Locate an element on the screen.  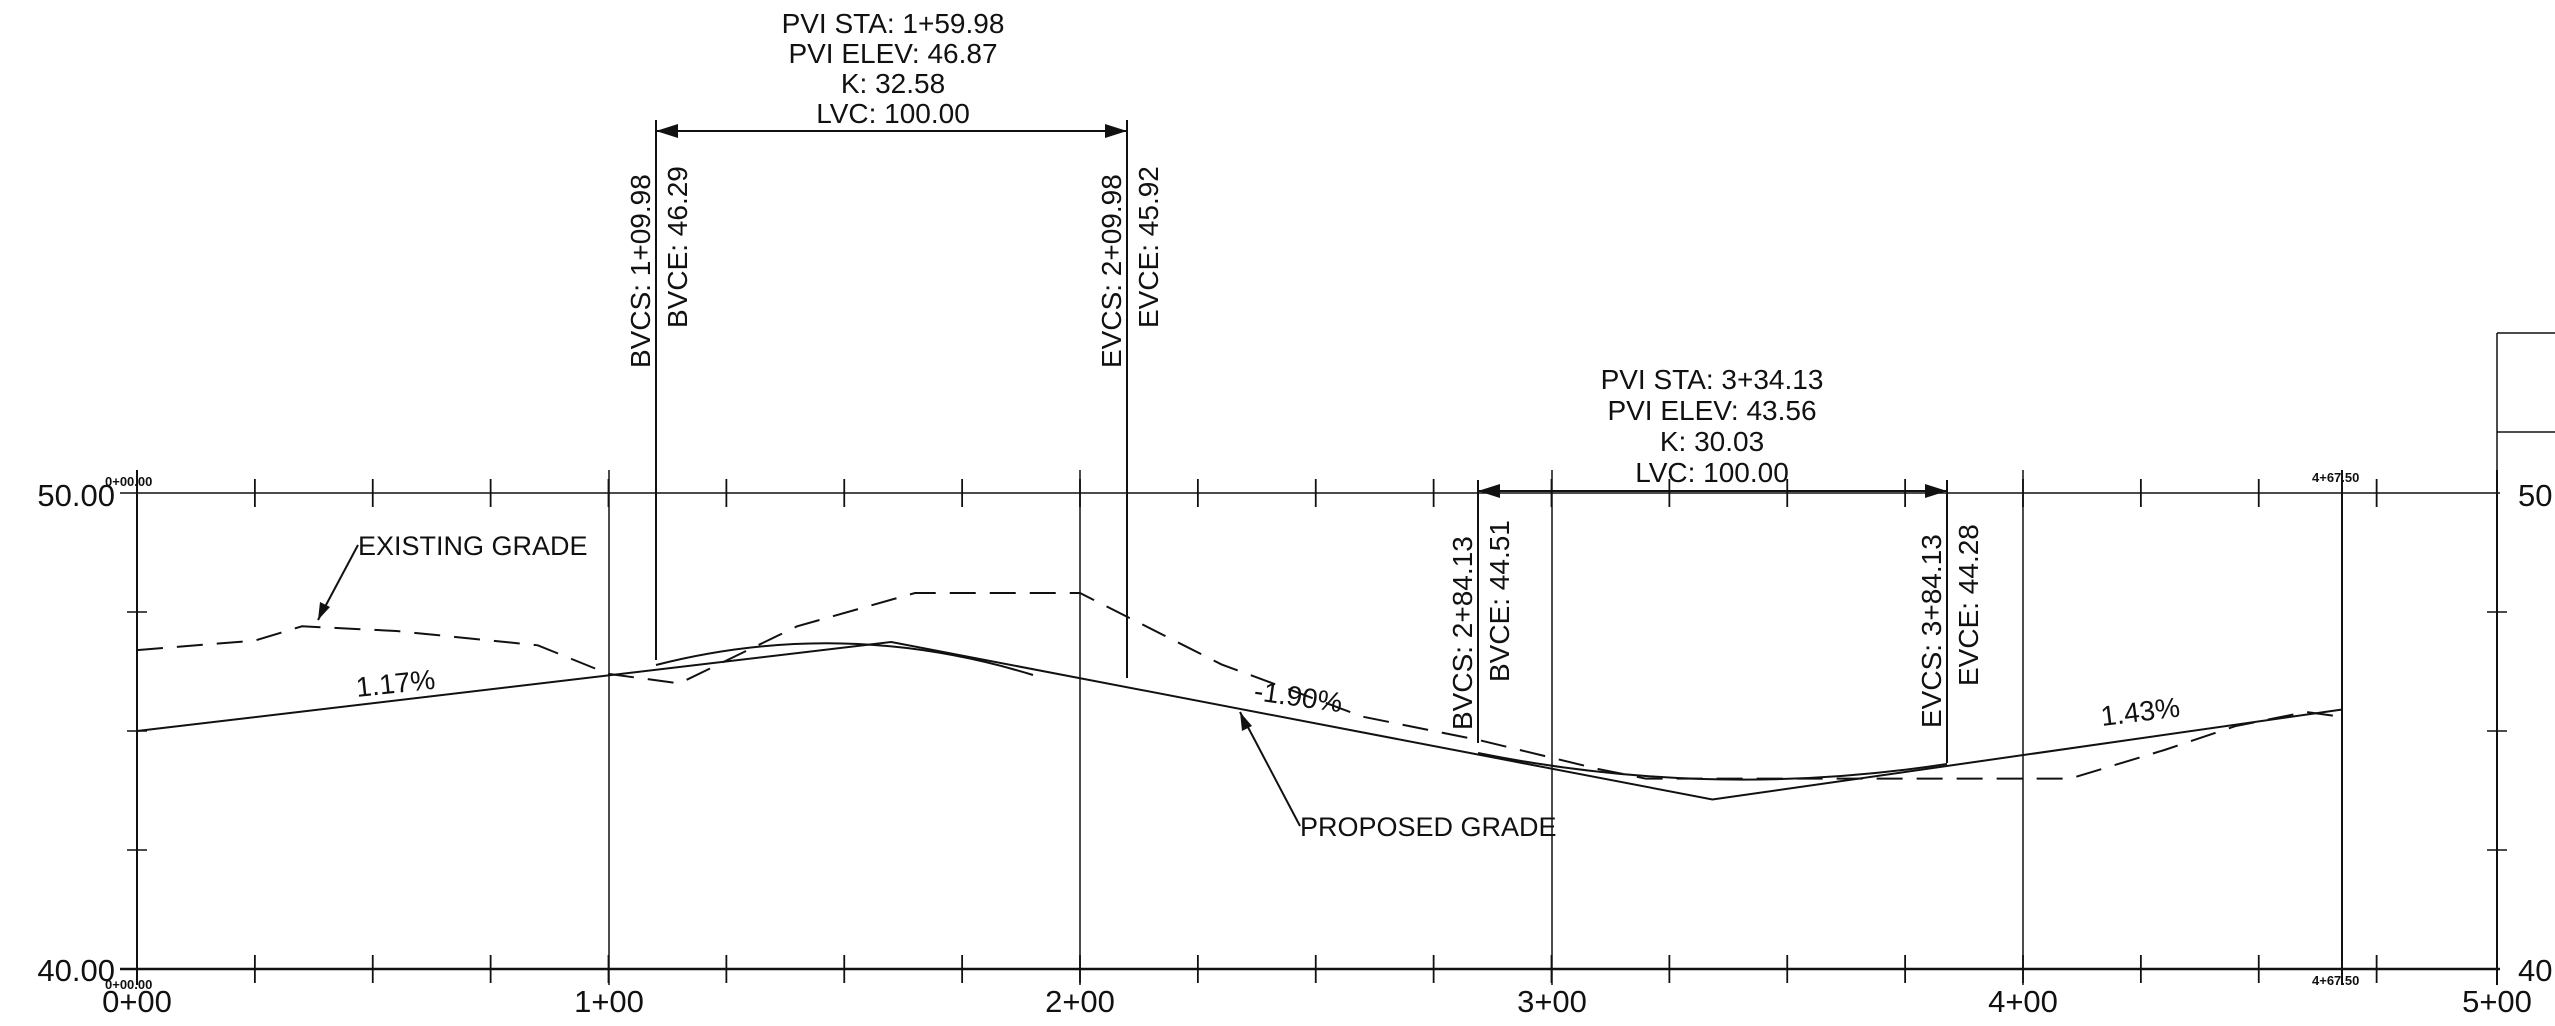
end-marker-bottom: 4+67.50 is located at coordinates (2335, 980).